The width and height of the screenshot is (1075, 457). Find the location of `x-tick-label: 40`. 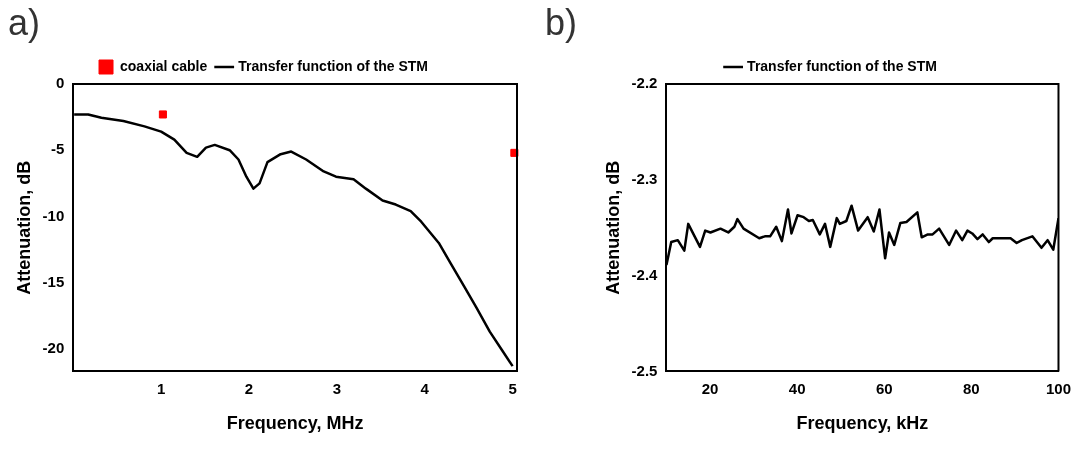

x-tick-label: 40 is located at coordinates (797, 388).